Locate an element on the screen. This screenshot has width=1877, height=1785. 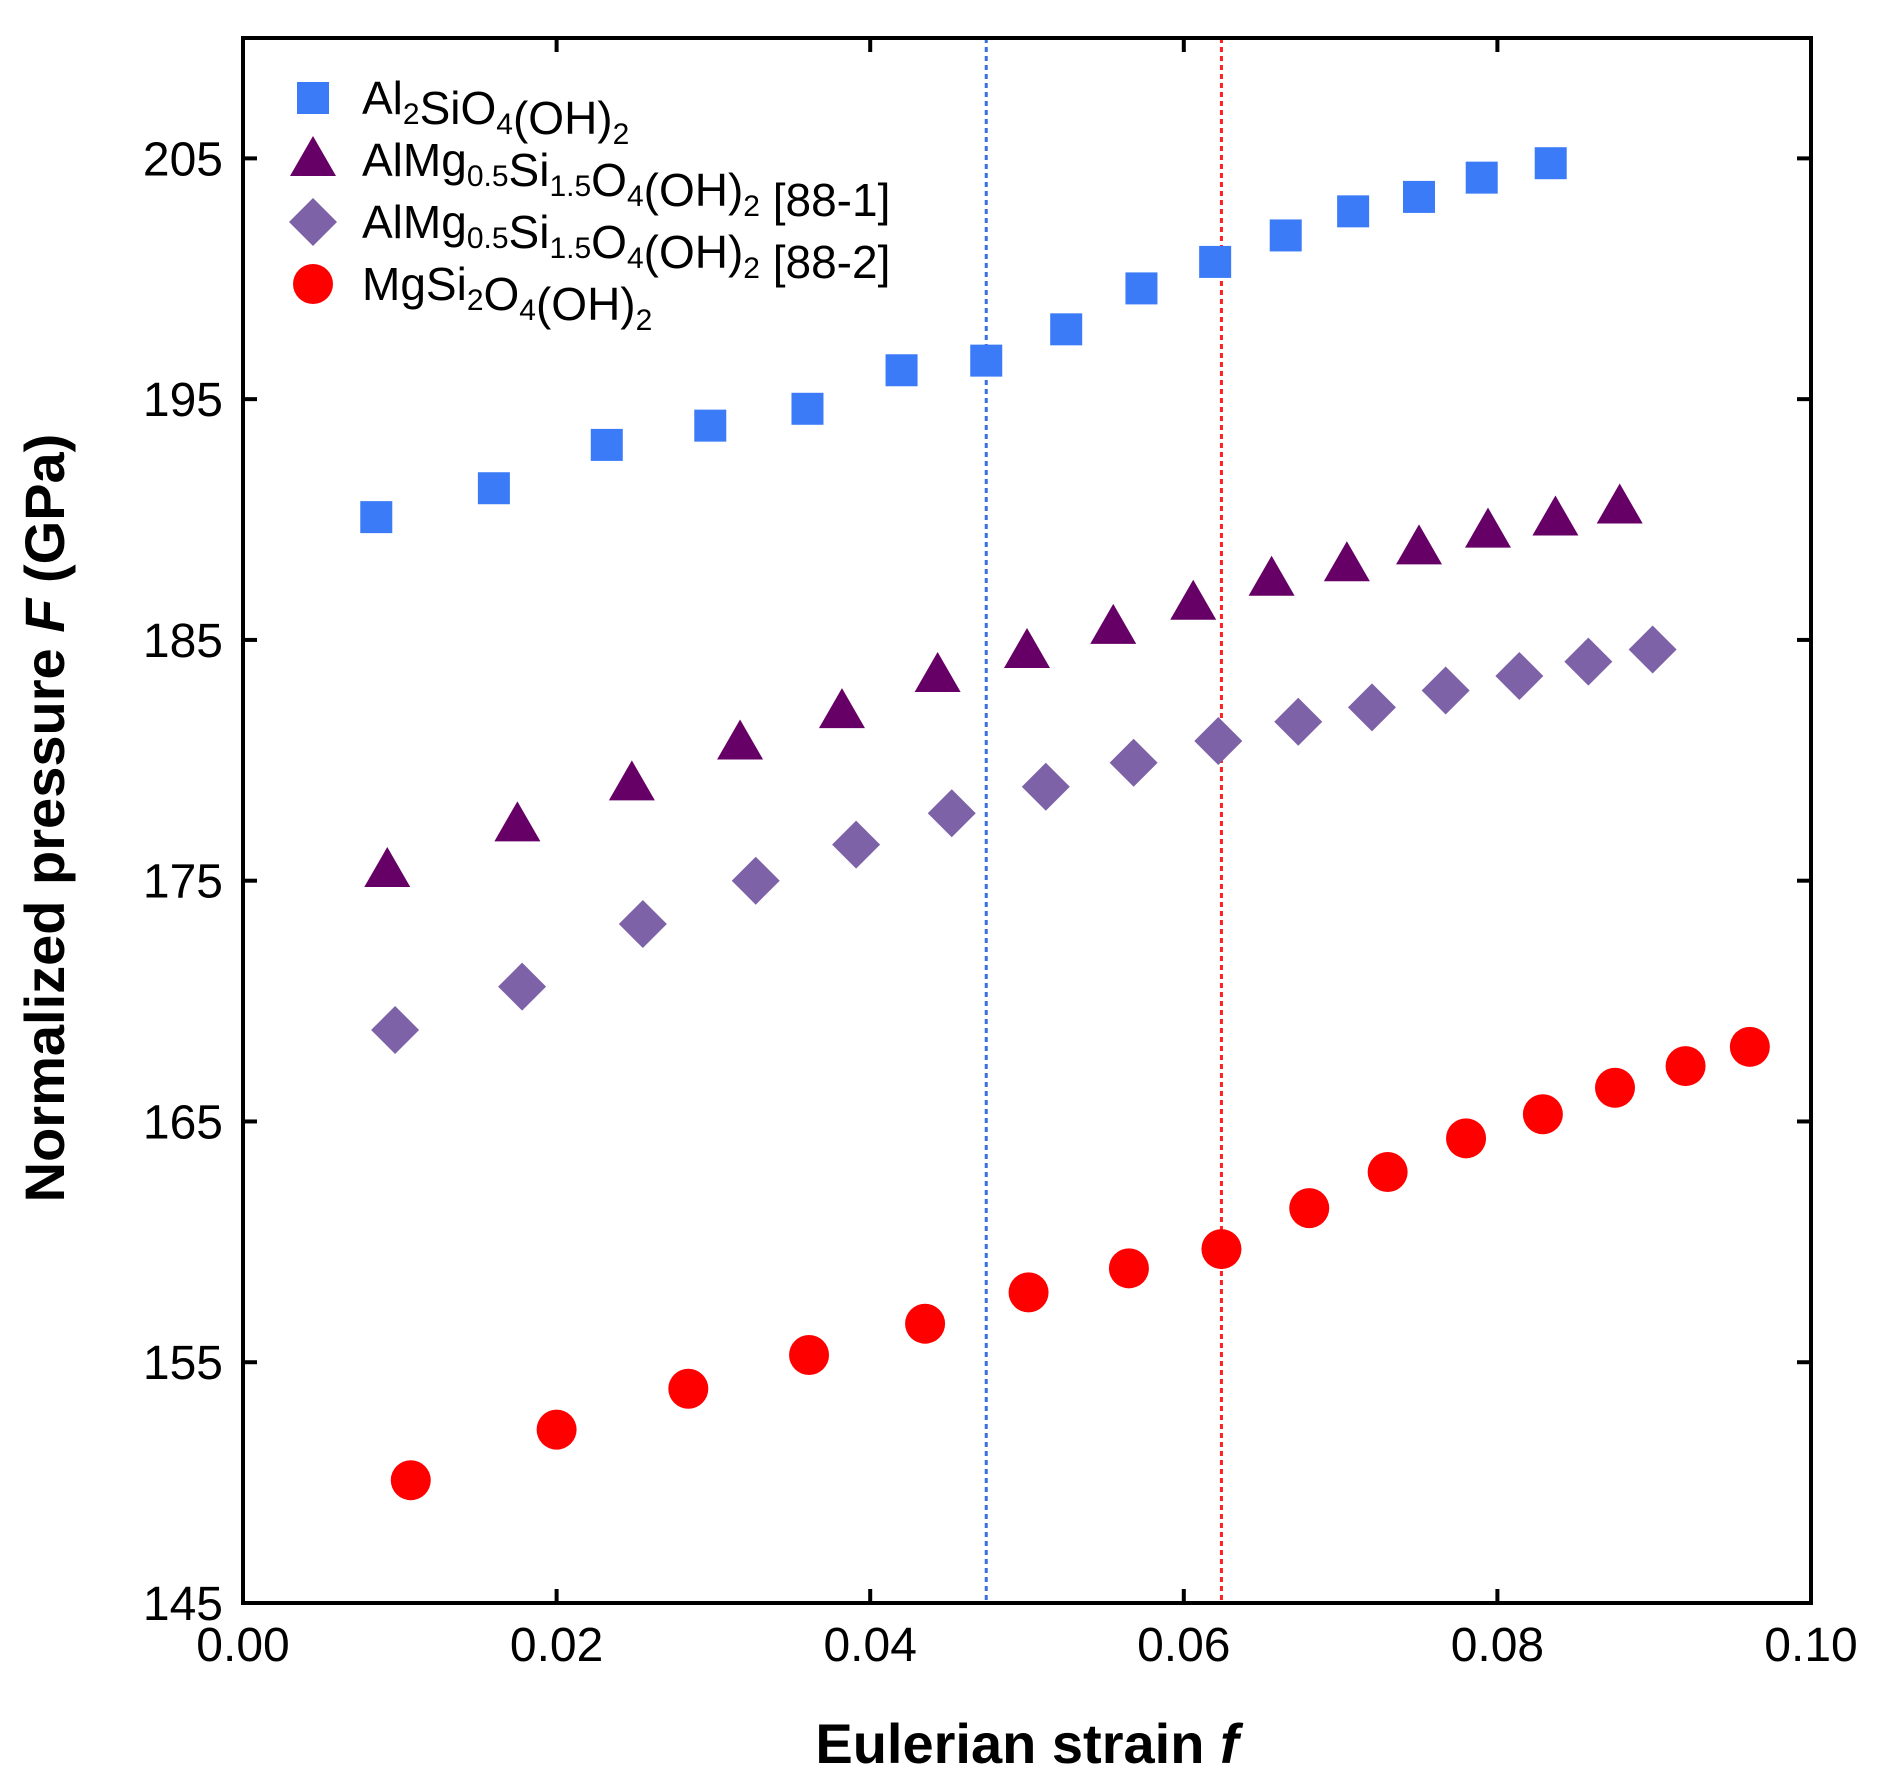
y-axis-title-text: Normalized pressure is located at coordinates (44, 925).